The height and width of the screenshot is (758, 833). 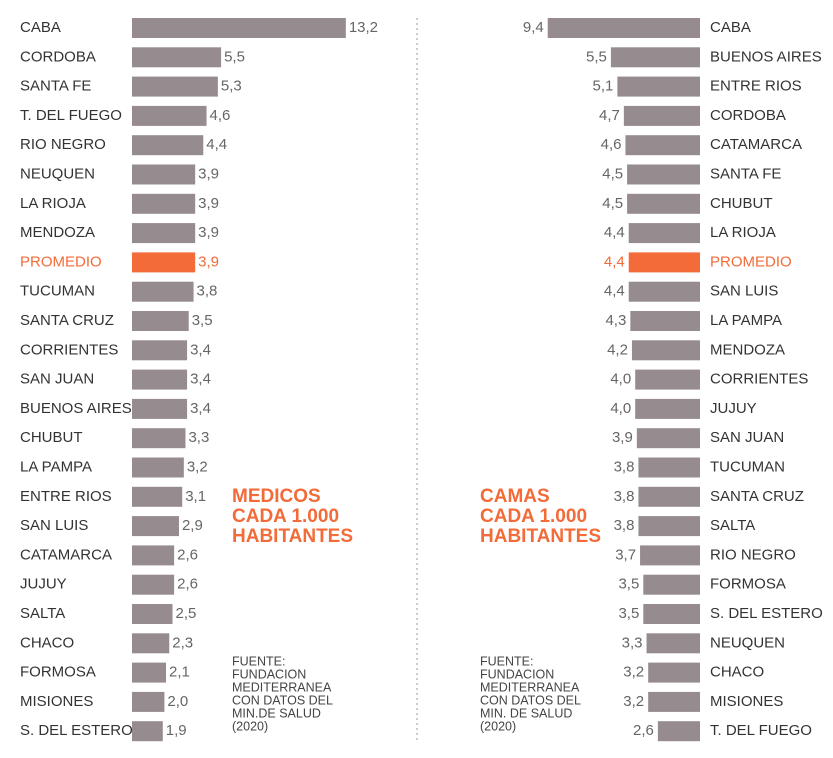 What do you see at coordinates (179, 672) in the screenshot?
I see `value-label: 2,1` at bounding box center [179, 672].